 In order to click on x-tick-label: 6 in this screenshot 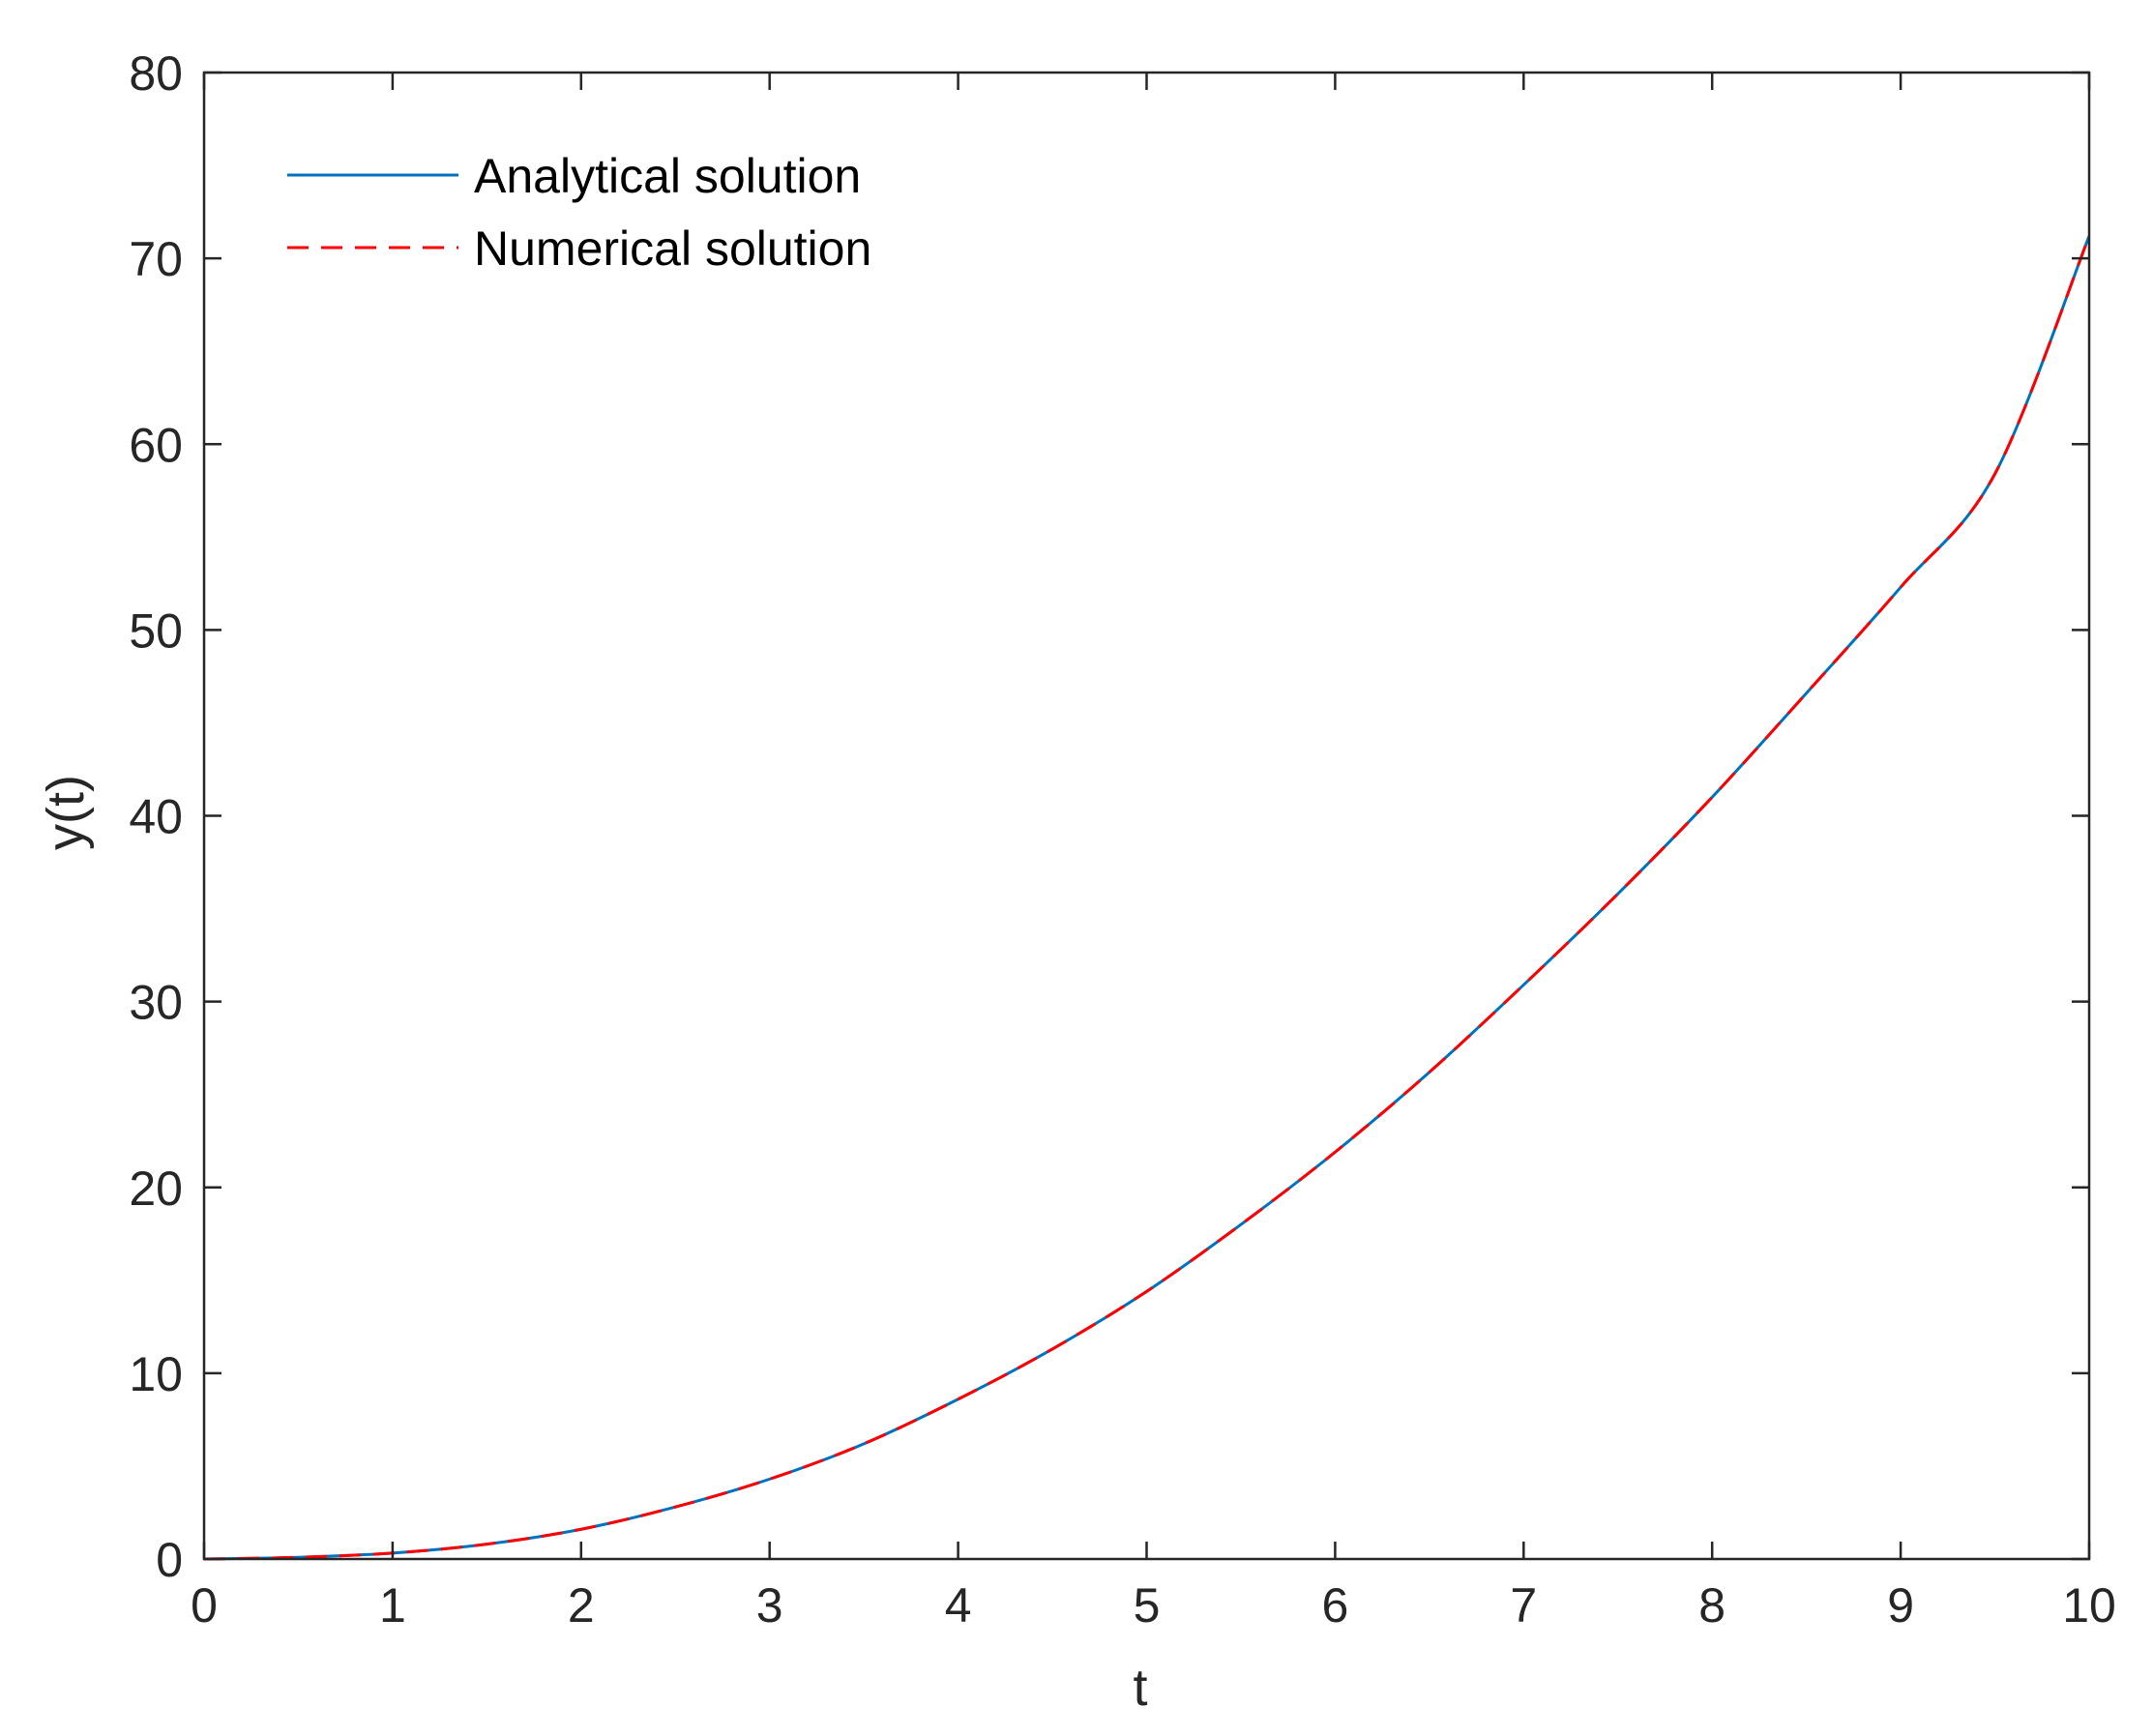, I will do `click(1335, 1605)`.